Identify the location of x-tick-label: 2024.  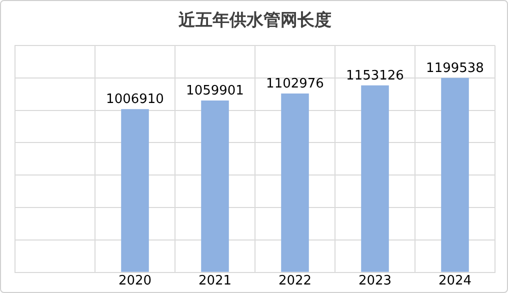
(455, 281).